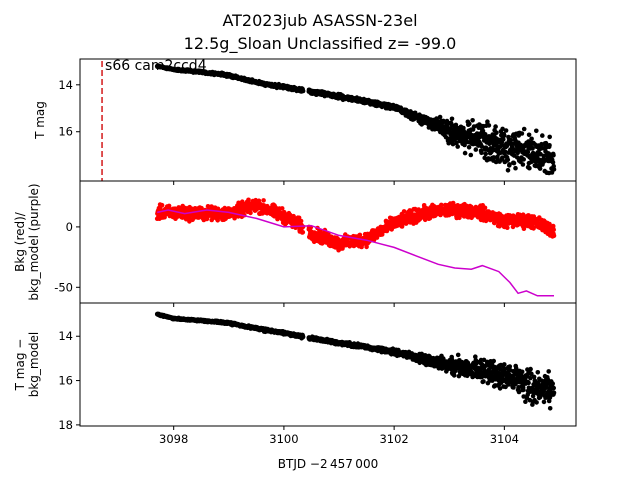 Image resolution: width=640 pixels, height=480 pixels. What do you see at coordinates (65, 336) in the screenshot?
I see `y-tick-label: 14` at bounding box center [65, 336].